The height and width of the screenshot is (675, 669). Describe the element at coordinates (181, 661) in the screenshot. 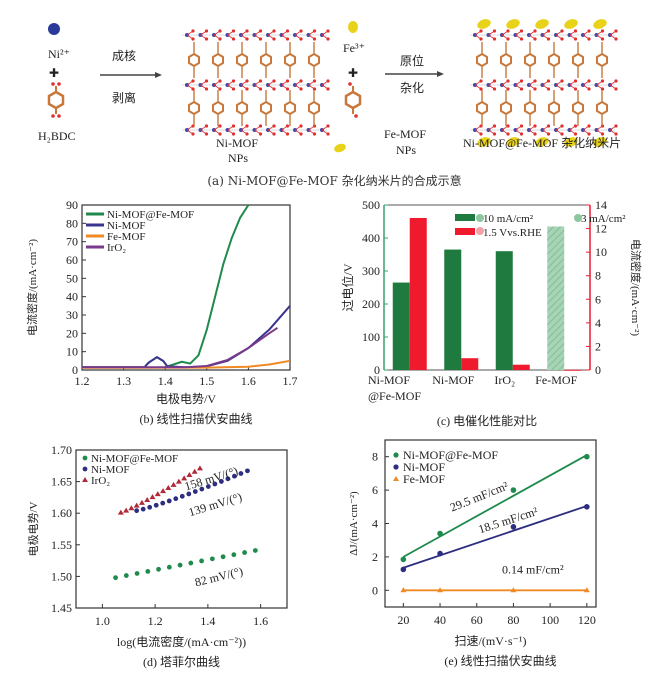

I see `chart-caption: (d) 塔菲尔曲线` at that location.